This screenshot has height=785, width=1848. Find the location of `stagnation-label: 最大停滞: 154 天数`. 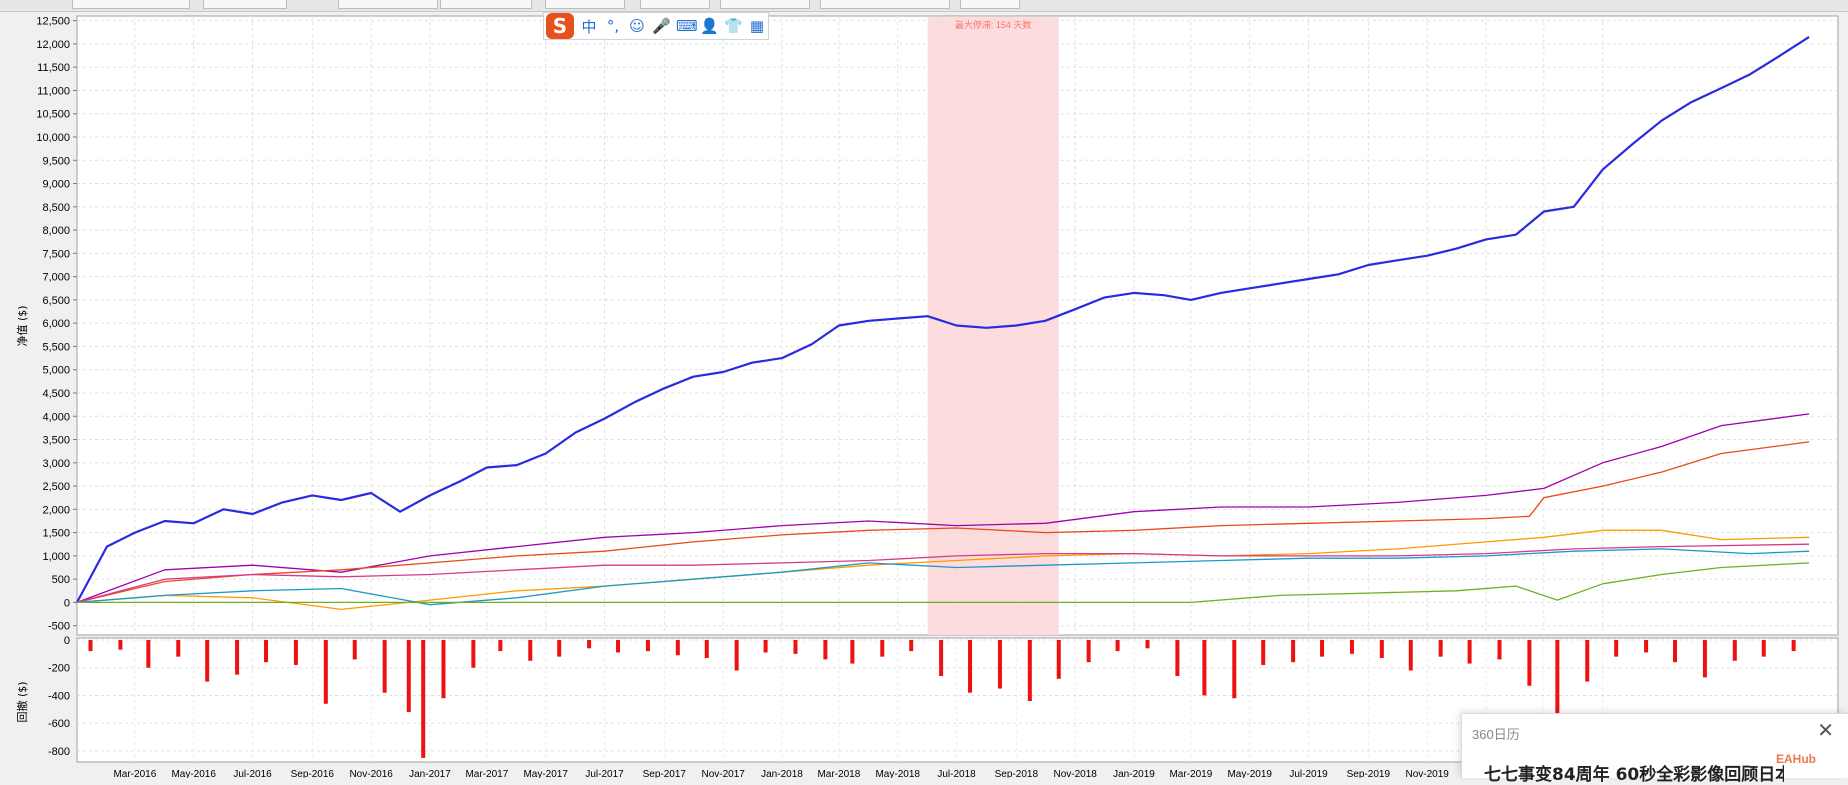

stagnation-label: 最大停滞: 154 天数 is located at coordinates (993, 24).